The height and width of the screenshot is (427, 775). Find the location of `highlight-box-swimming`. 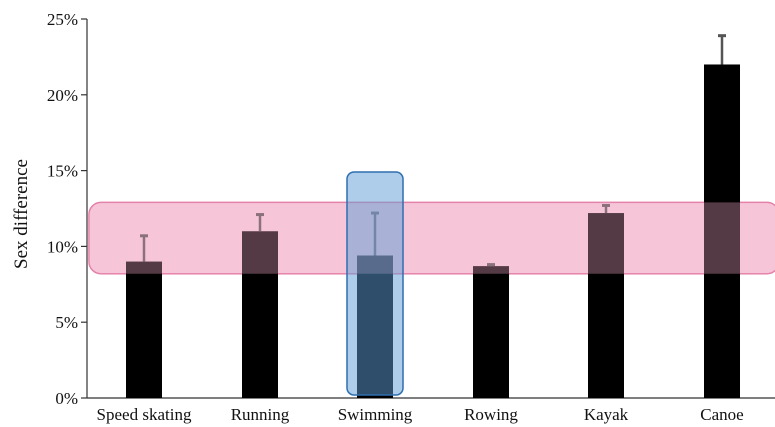

highlight-box-swimming is located at coordinates (375, 283).